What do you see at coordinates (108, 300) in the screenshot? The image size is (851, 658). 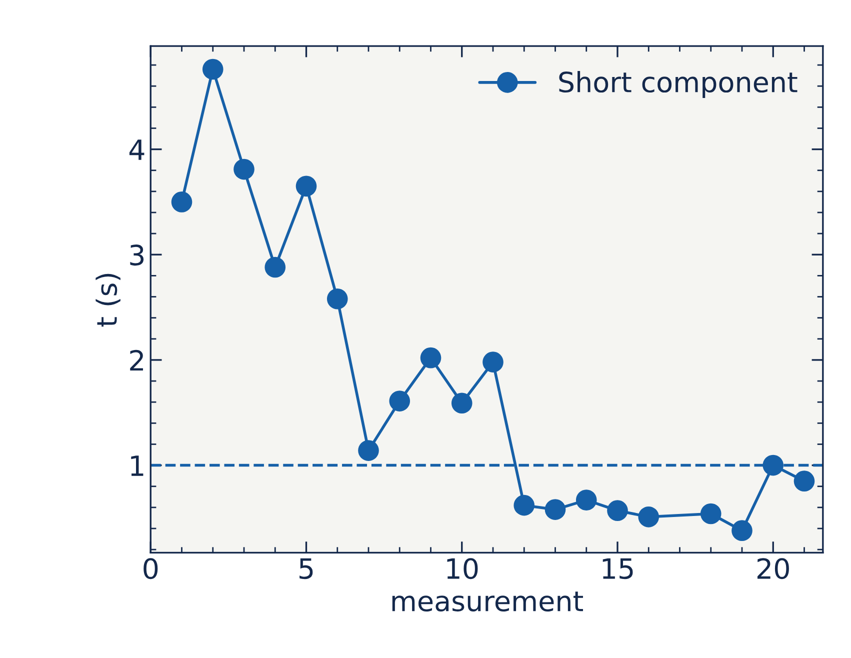 I see `y-axis-title: t (s)` at bounding box center [108, 300].